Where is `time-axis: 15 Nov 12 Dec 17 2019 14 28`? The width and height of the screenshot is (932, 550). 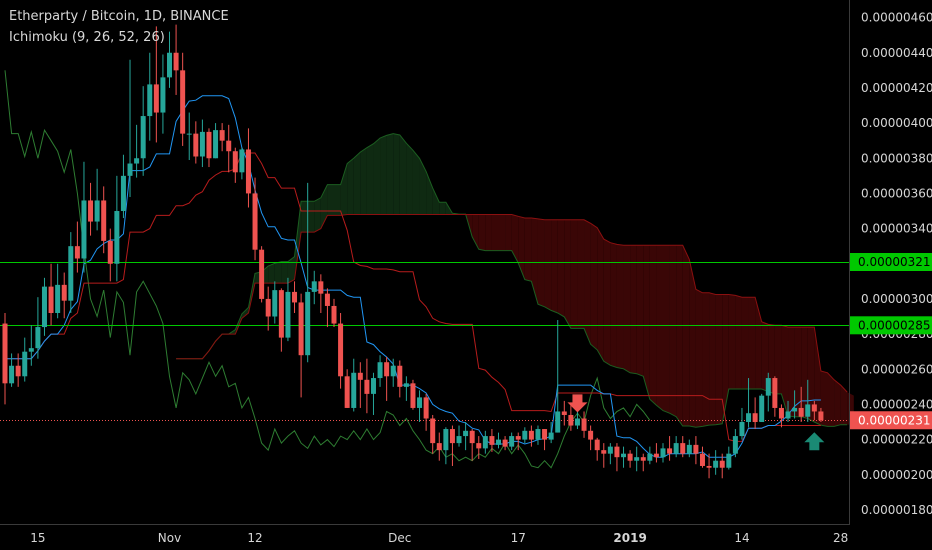
time-axis: 15 Nov 12 Dec 17 2019 14 28 is located at coordinates (439, 538).